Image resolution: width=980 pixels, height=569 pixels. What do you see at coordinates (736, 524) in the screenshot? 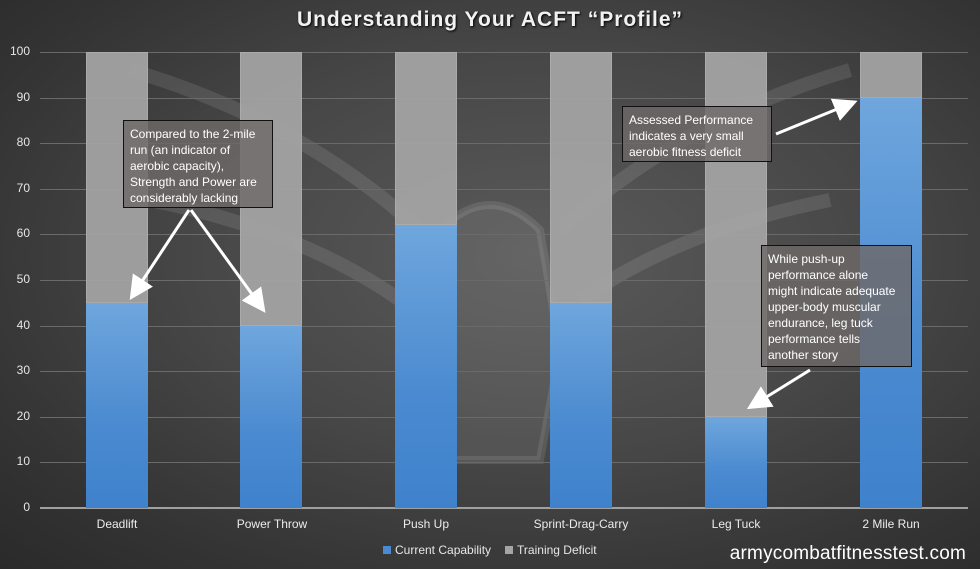
I see `x-label-leg-tuck: Leg Tuck` at bounding box center [736, 524].